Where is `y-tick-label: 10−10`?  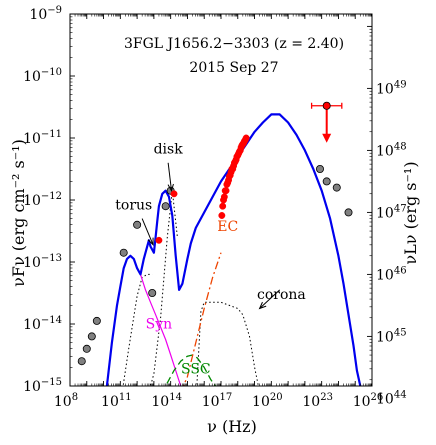 y-tick-label: 10−10 is located at coordinates (42, 76).